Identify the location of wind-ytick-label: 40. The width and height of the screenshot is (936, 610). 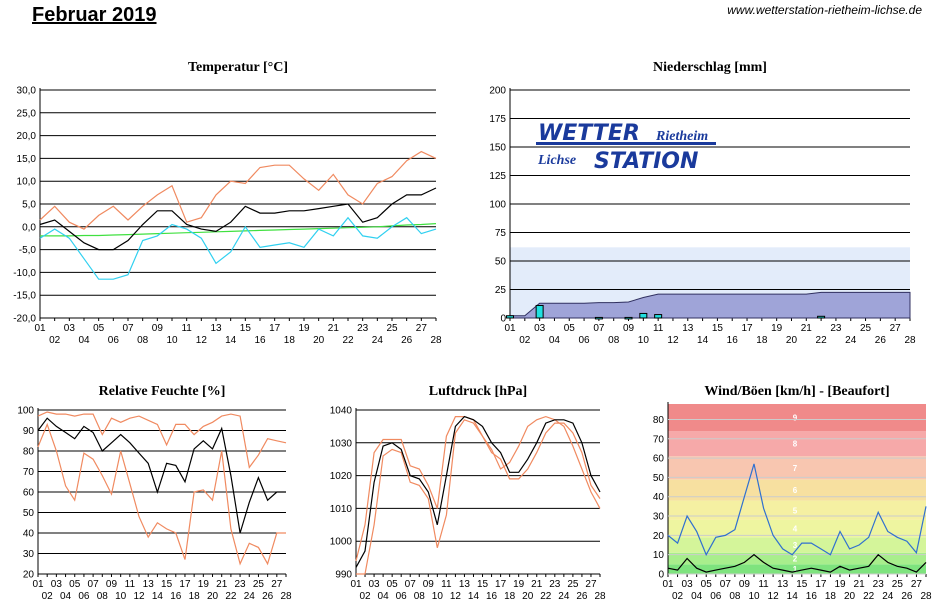
(659, 497).